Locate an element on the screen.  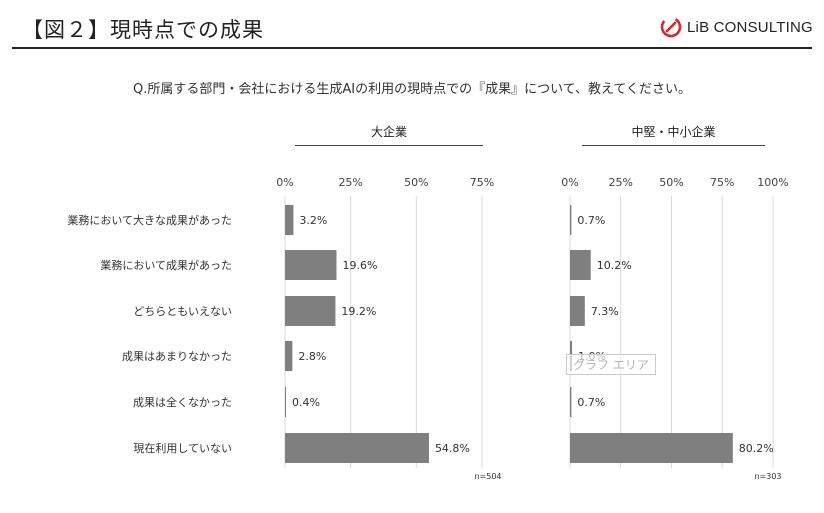
header-divider is located at coordinates (412, 48).